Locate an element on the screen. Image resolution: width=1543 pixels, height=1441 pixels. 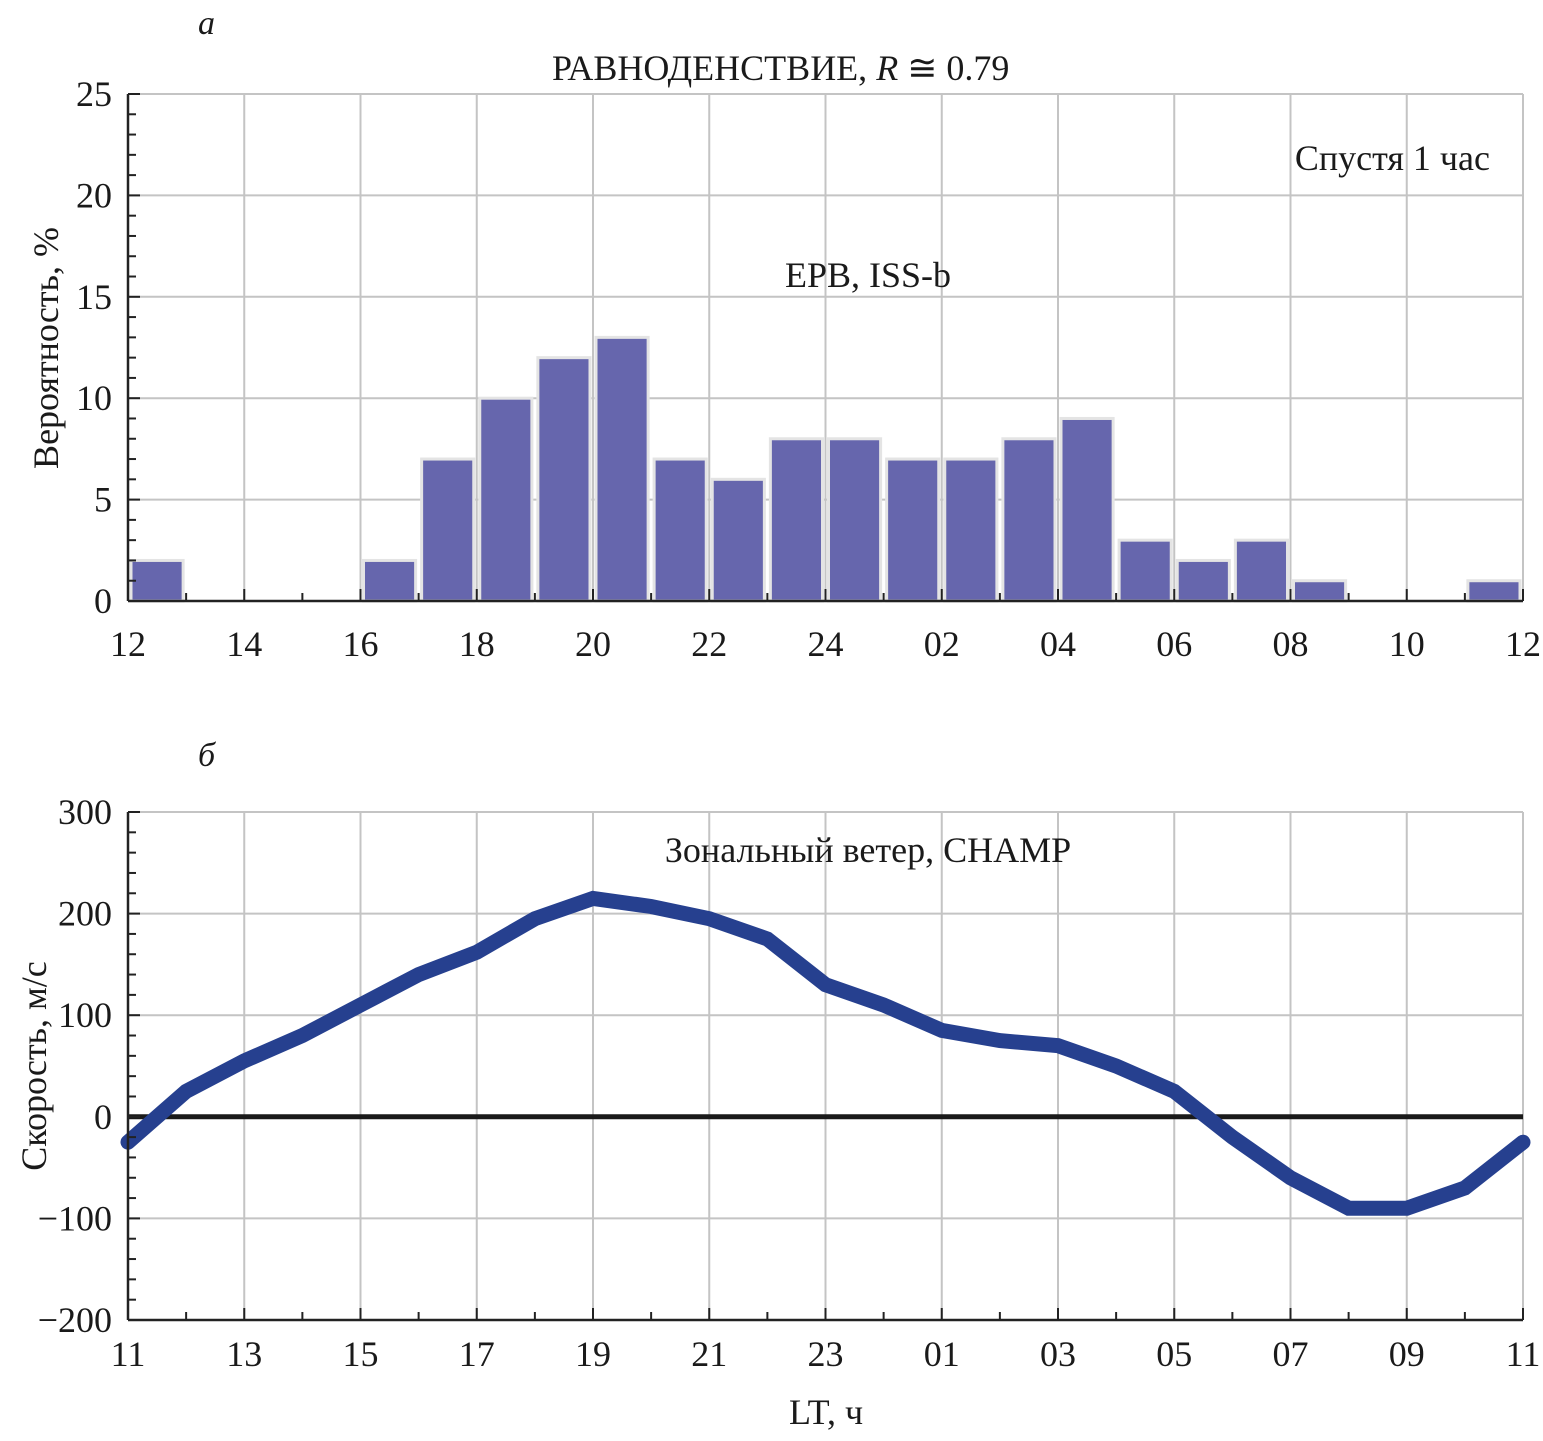
y-tick-label: 15 is located at coordinates (94, 297).